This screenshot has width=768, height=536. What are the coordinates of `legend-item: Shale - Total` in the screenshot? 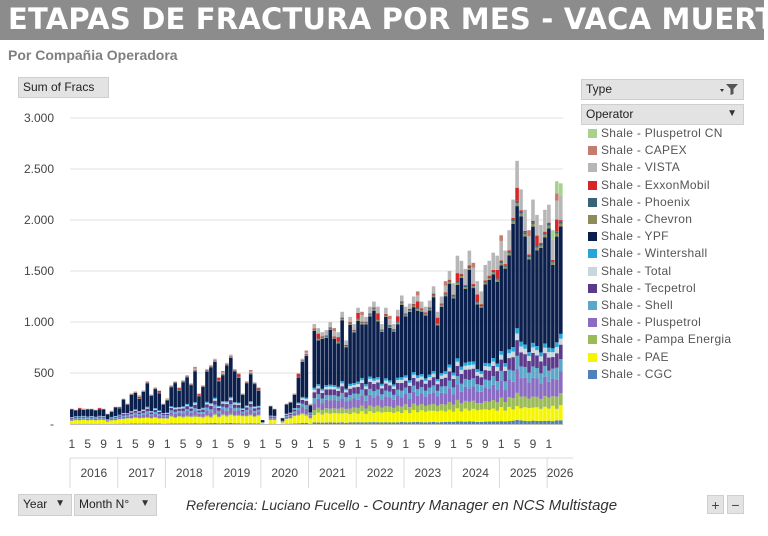 It's located at (629, 272).